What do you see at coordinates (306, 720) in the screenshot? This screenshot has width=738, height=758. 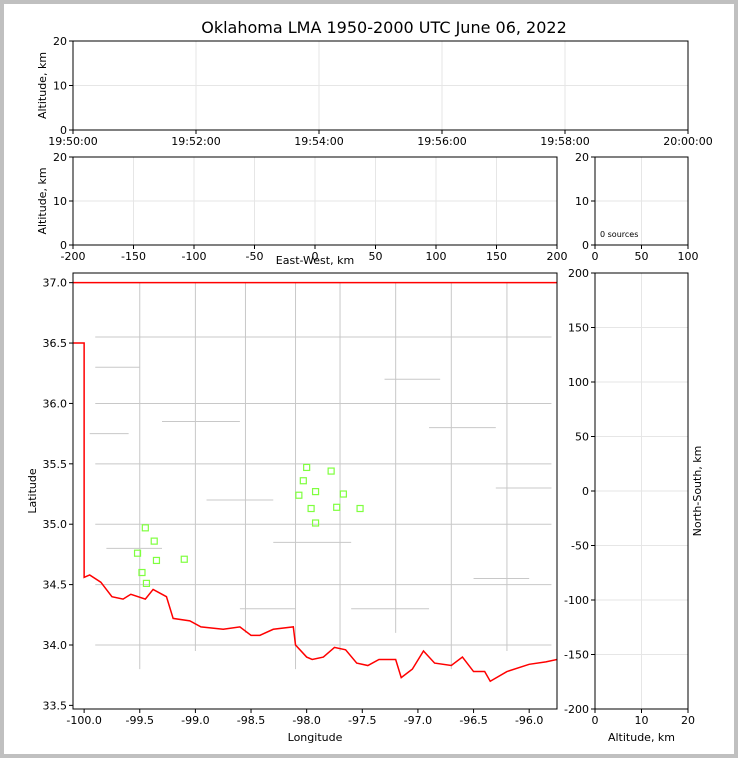 I see `x-tick-label: -98.0` at bounding box center [306, 720].